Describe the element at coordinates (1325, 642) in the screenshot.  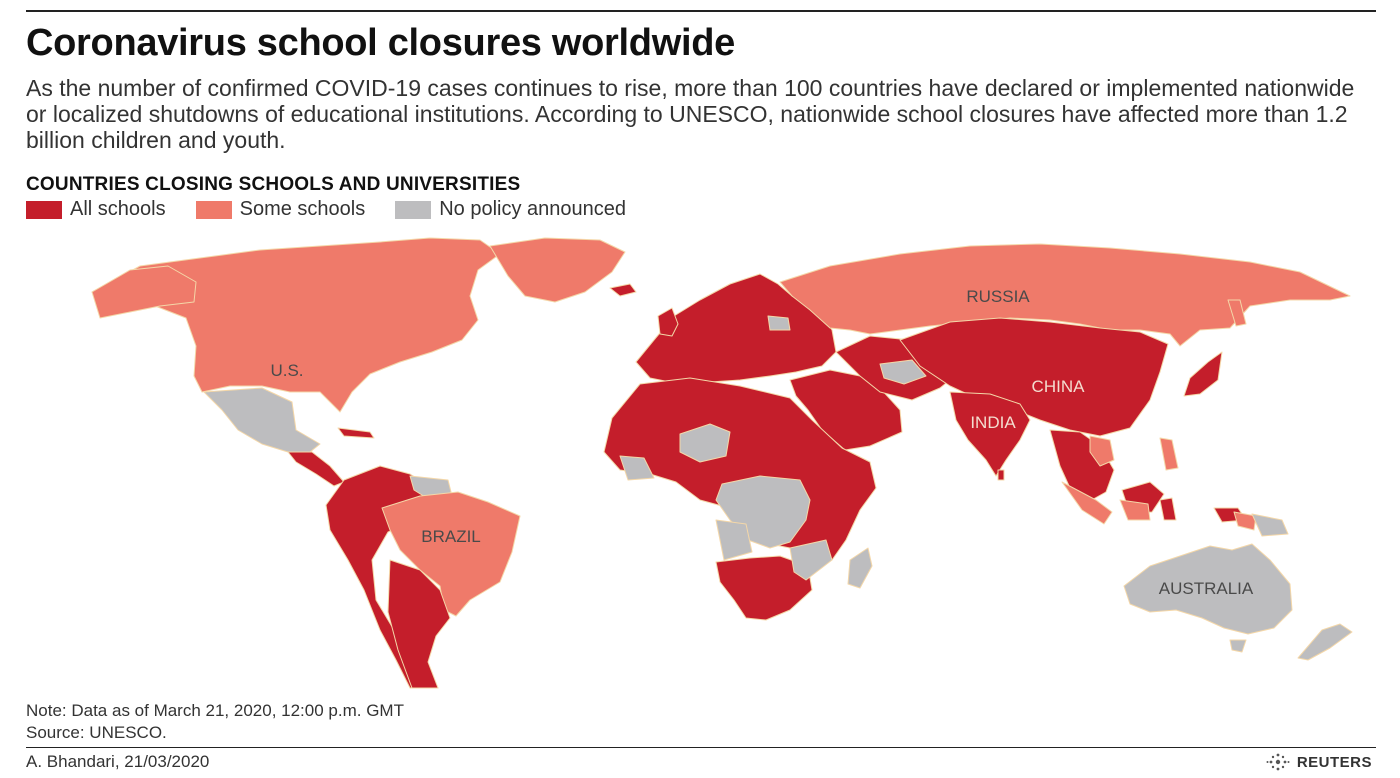
I see `region-new-zealand` at that location.